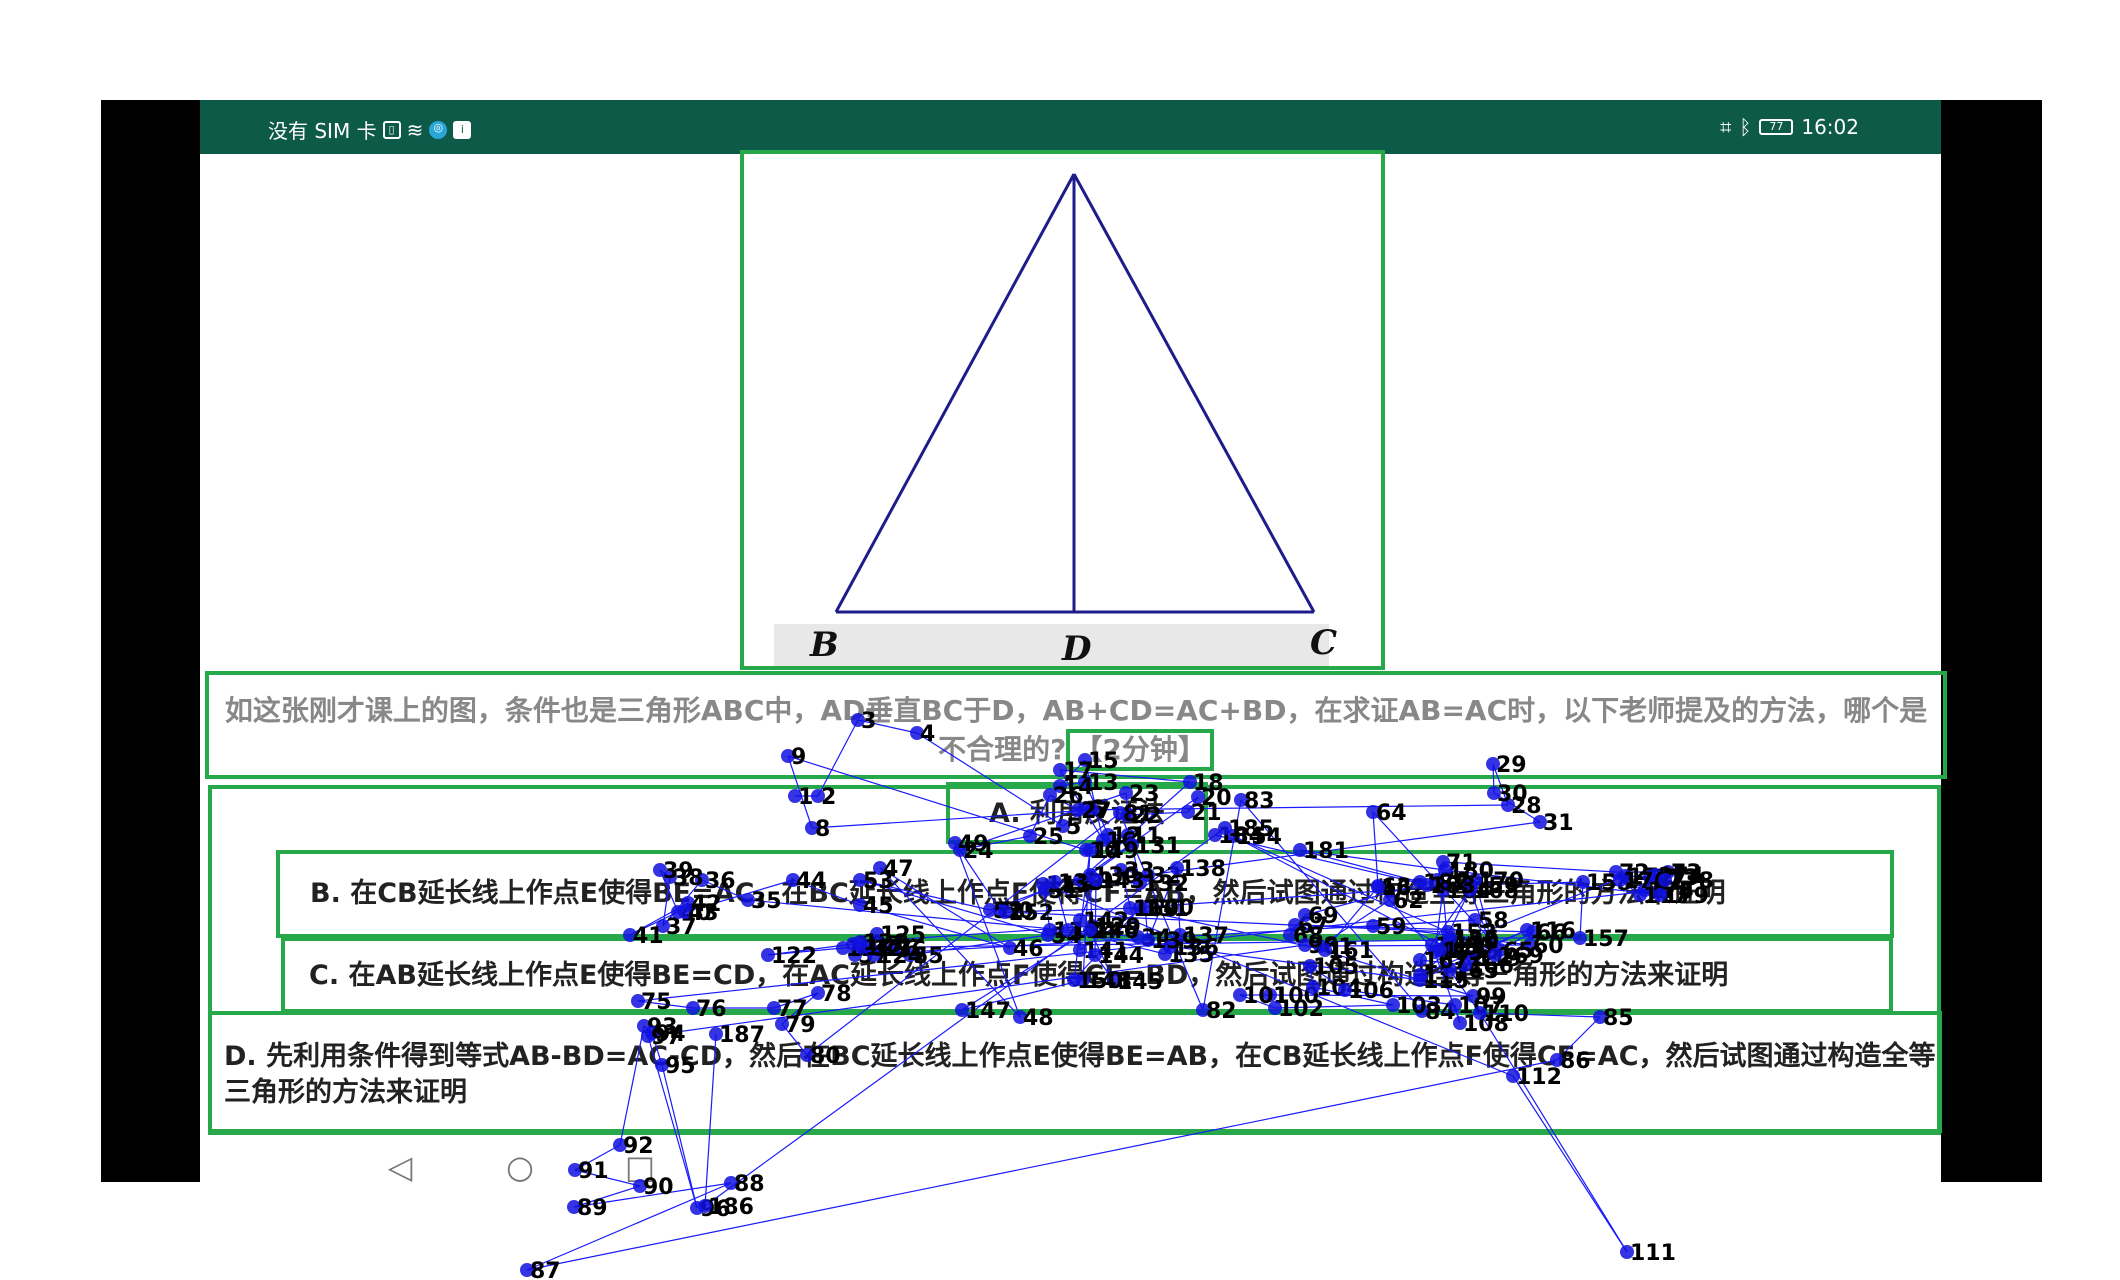  I want to click on gaze-point-label: 15, so click(1103, 761).